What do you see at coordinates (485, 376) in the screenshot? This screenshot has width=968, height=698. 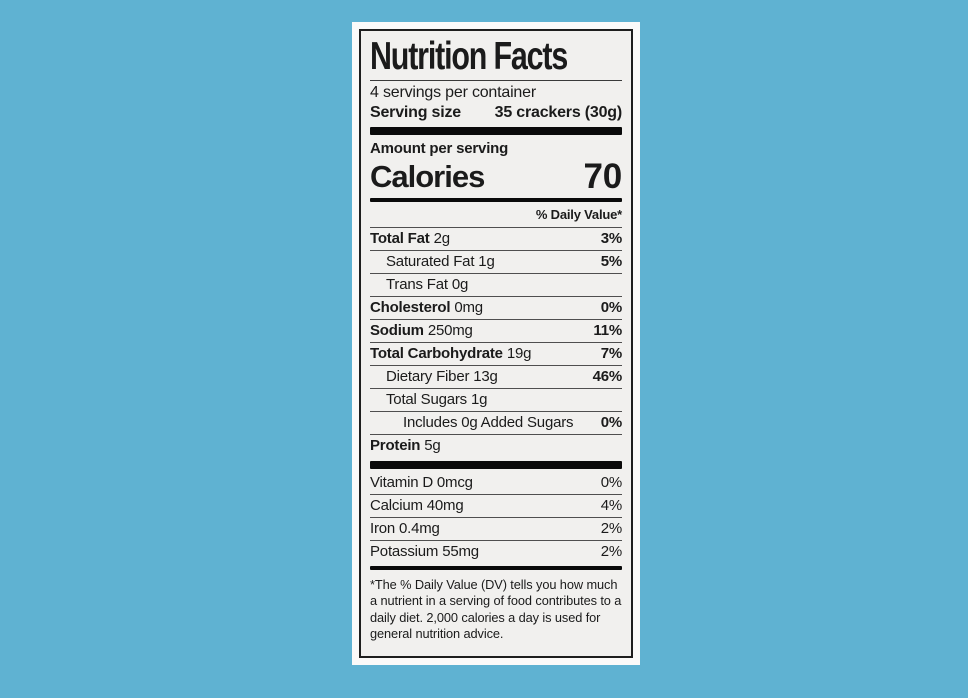 I see `nutrient-amount: 13g` at bounding box center [485, 376].